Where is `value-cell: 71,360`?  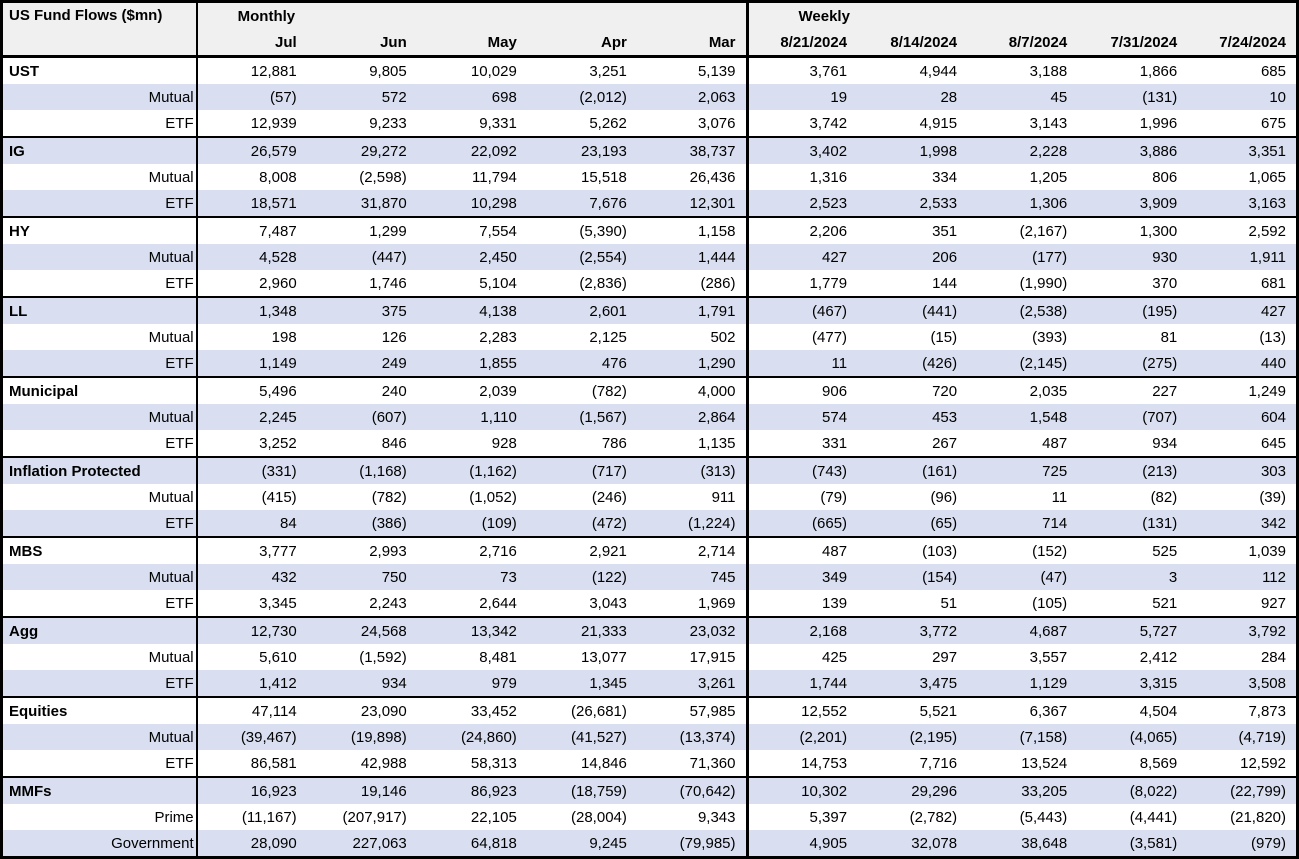
value-cell: 71,360 is located at coordinates (691, 763).